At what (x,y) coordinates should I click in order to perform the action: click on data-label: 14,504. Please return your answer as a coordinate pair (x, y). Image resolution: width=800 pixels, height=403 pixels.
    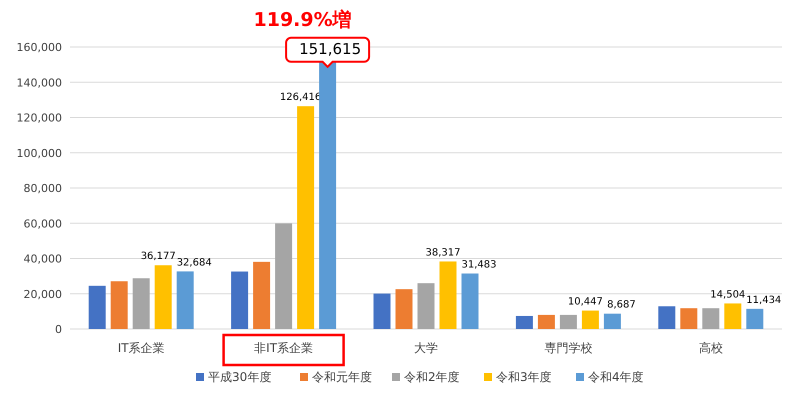
    Looking at the image, I should click on (728, 294).